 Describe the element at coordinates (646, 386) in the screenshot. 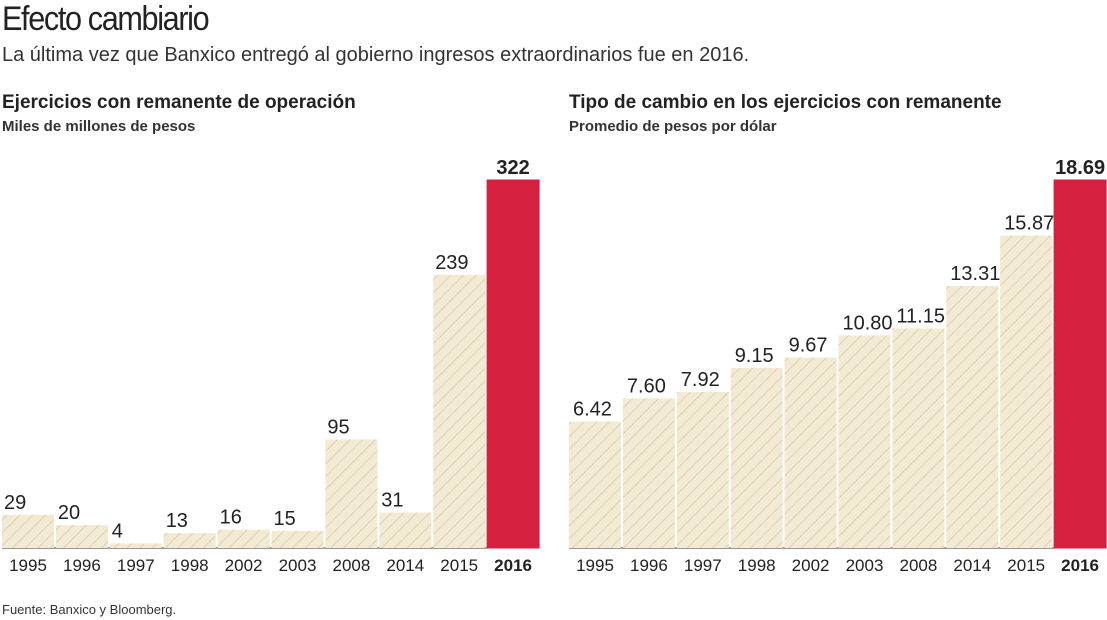

I see `data-label-1996: 7.60` at that location.